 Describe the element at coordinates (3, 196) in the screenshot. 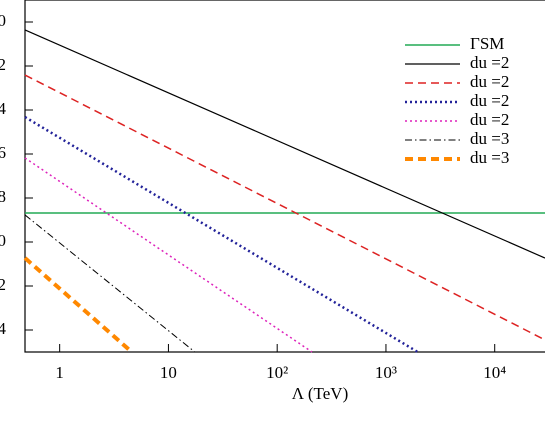

I see `y-tick-label: 8` at that location.